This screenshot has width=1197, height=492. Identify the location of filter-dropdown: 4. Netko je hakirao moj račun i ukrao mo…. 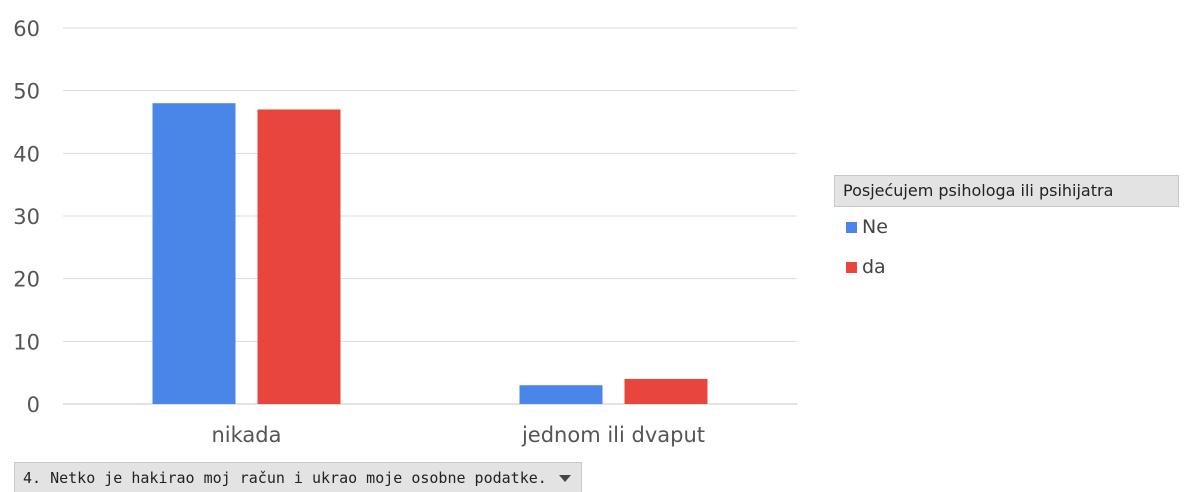
(298, 477).